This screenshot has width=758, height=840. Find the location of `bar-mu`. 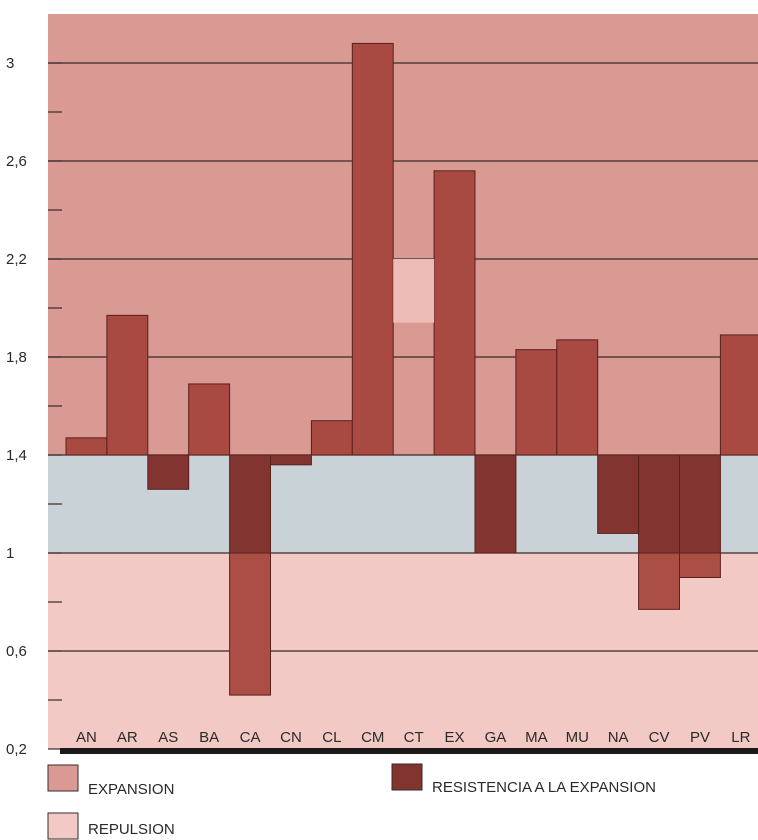

bar-mu is located at coordinates (577, 397).